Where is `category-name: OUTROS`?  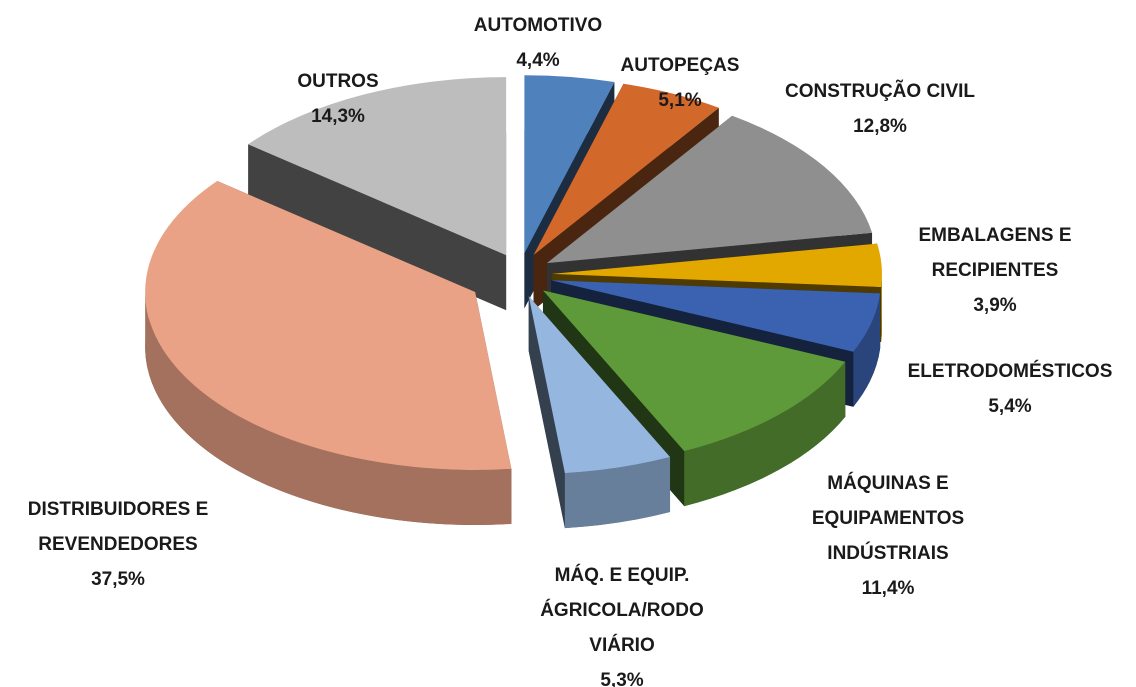 category-name: OUTROS is located at coordinates (338, 81).